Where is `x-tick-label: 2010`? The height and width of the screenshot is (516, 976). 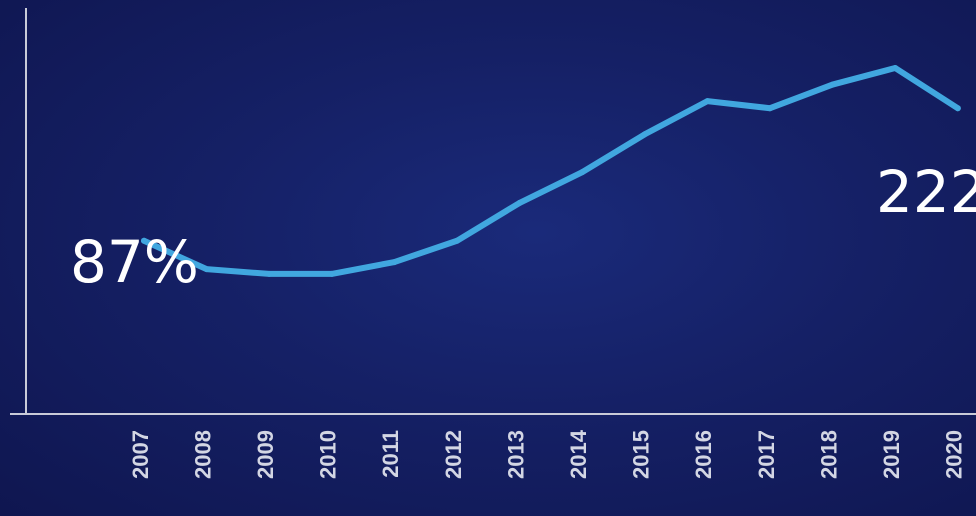 x-tick-label: 2010 is located at coordinates (328, 454).